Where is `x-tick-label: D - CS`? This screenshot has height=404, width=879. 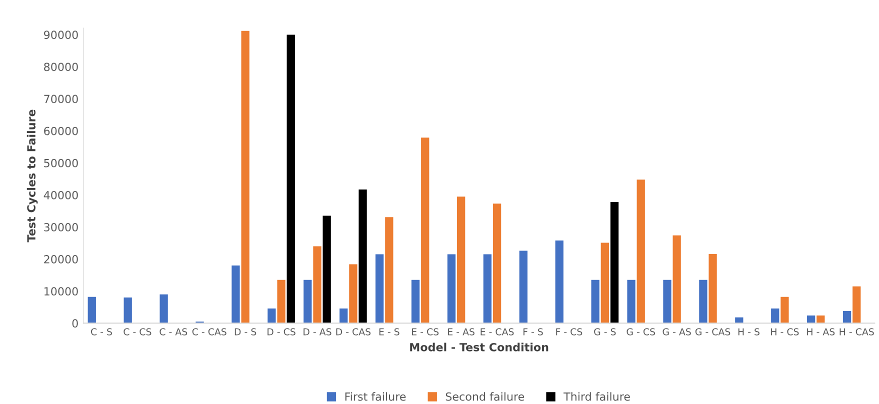 x-tick-label: D - CS is located at coordinates (282, 332).